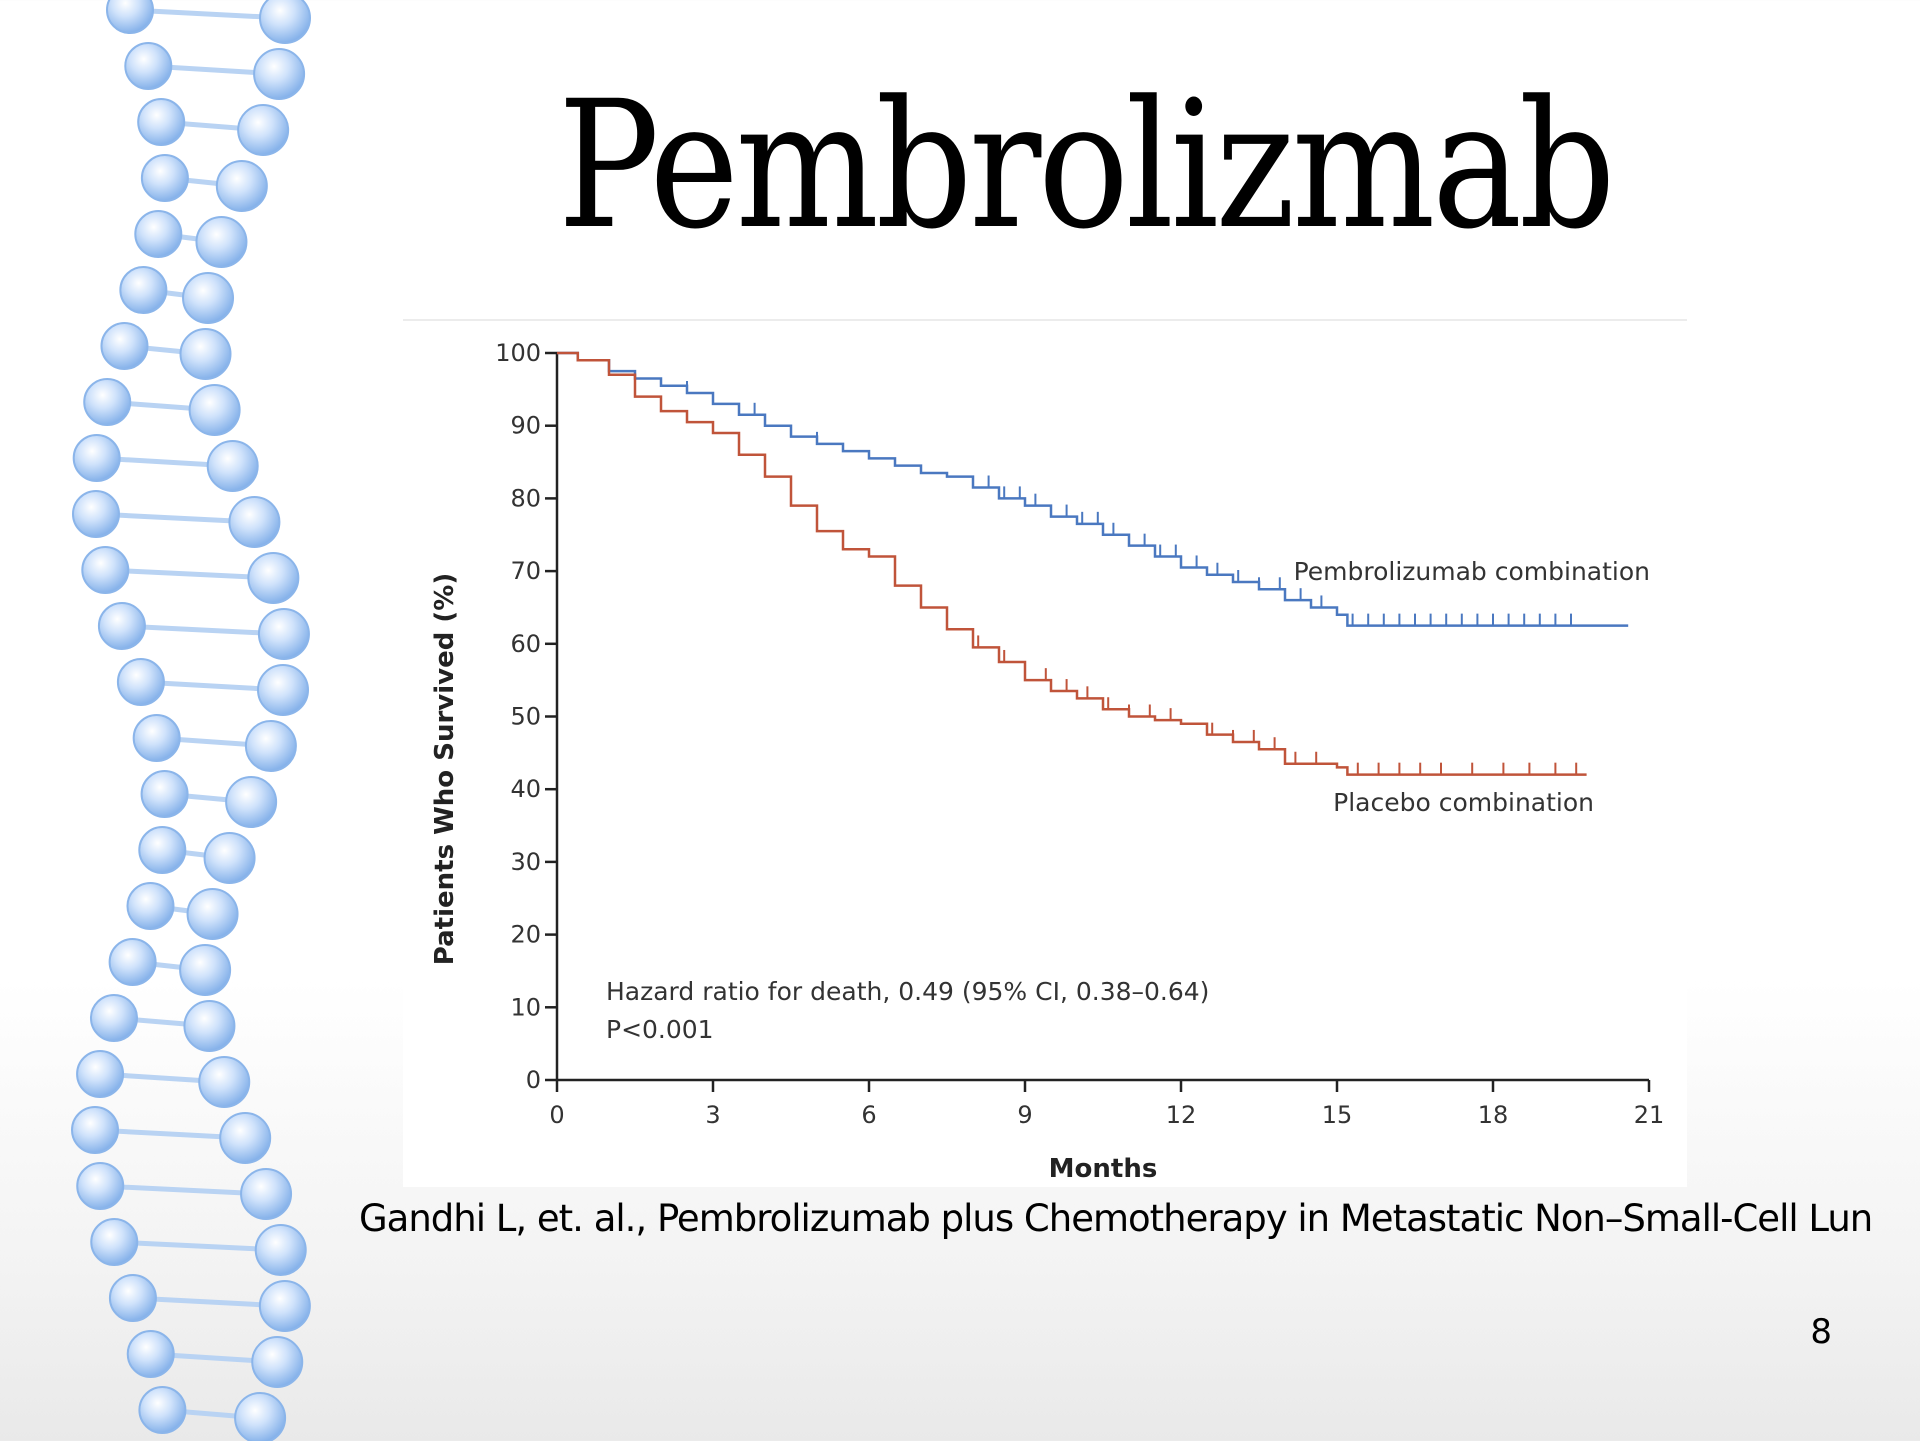 The height and width of the screenshot is (1441, 1920). What do you see at coordinates (1821, 1332) in the screenshot?
I see `page-number: 8` at bounding box center [1821, 1332].